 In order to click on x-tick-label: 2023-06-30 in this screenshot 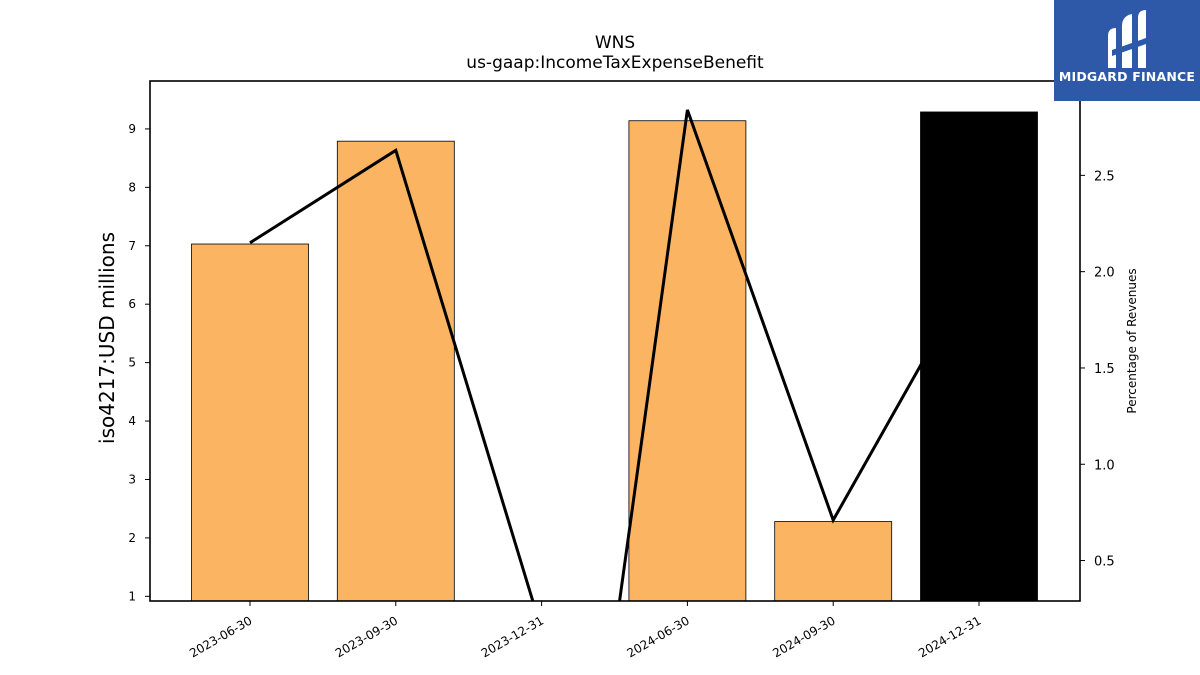, I will do `click(220, 636)`.